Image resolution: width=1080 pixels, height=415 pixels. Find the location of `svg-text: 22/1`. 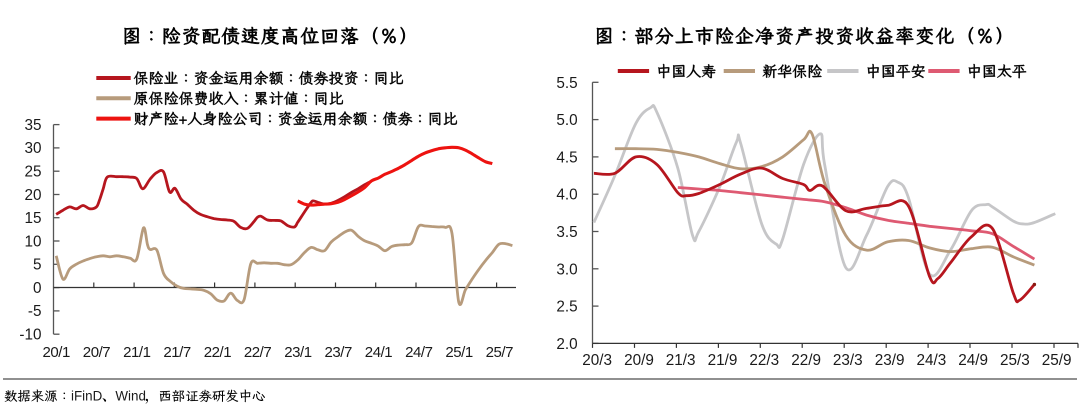

svg-text: 22/1 is located at coordinates (218, 352).